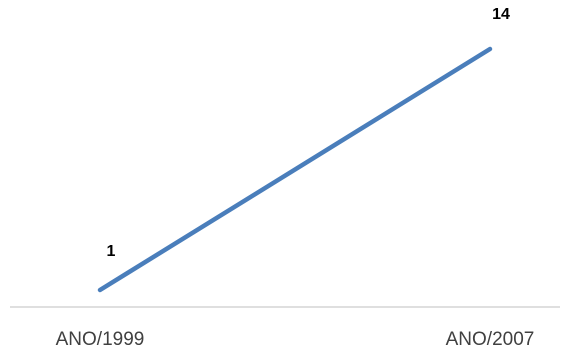 This screenshot has width=567, height=356. Describe the element at coordinates (295, 339) in the screenshot. I see `x-axis-tick-labels: ANO/1999 ANO/2007` at that location.